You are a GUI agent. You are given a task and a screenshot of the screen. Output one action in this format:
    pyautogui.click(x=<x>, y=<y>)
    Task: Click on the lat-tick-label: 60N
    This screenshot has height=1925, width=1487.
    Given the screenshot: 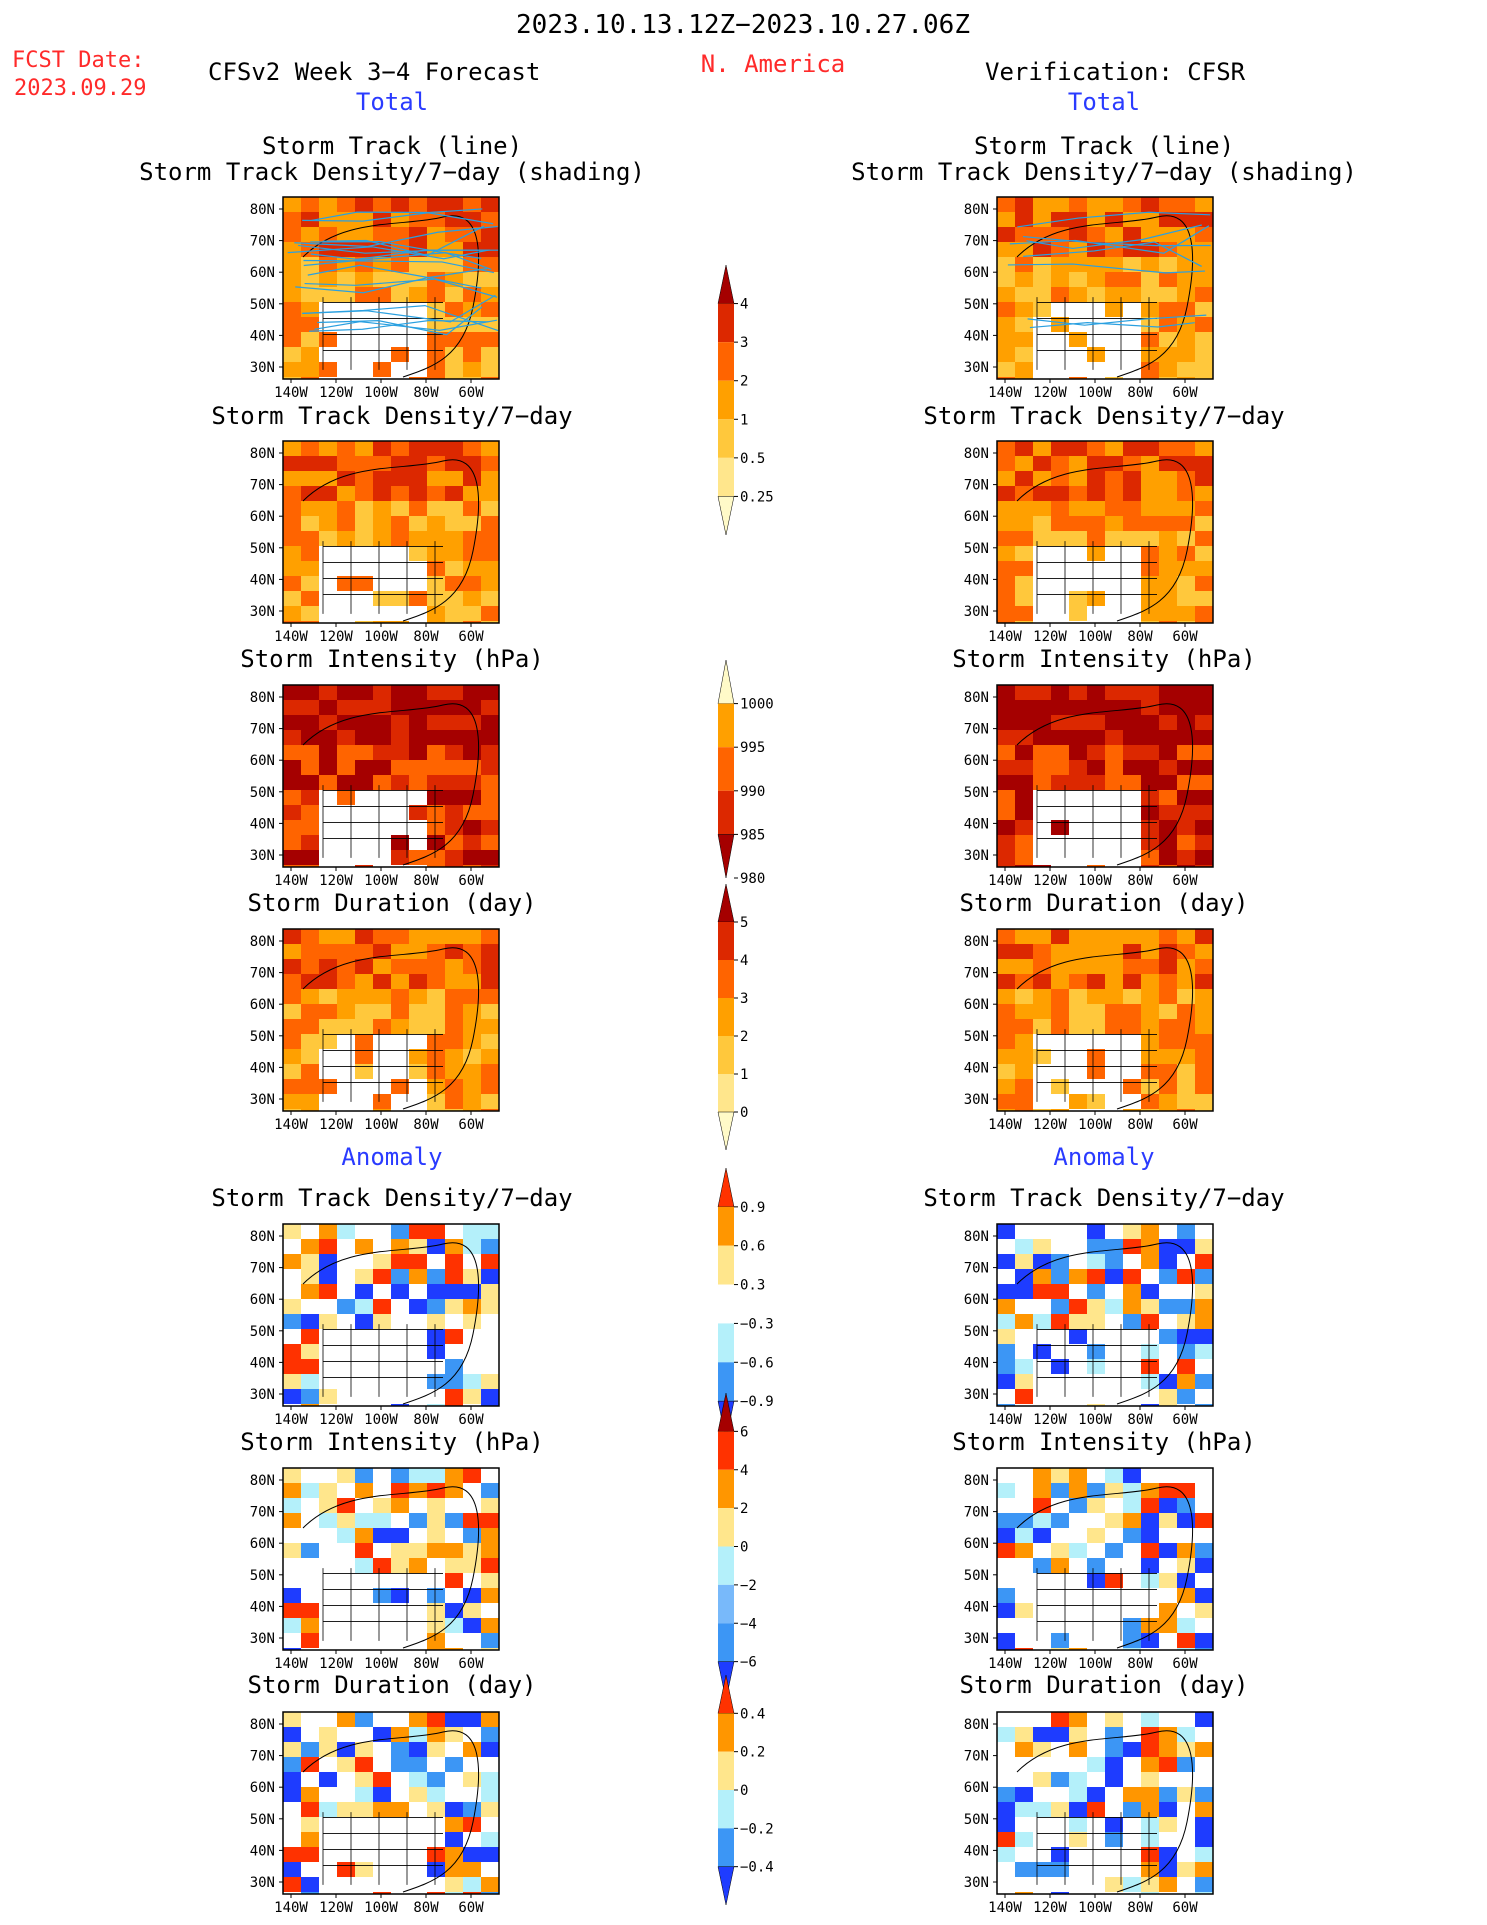 What is the action you would take?
    pyautogui.click(x=976, y=1788)
    